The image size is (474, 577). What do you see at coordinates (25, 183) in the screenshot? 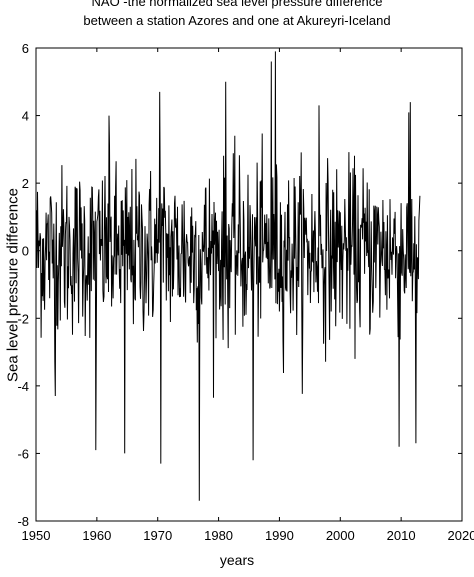
I see `y-tick-label: 2` at bounding box center [25, 183].